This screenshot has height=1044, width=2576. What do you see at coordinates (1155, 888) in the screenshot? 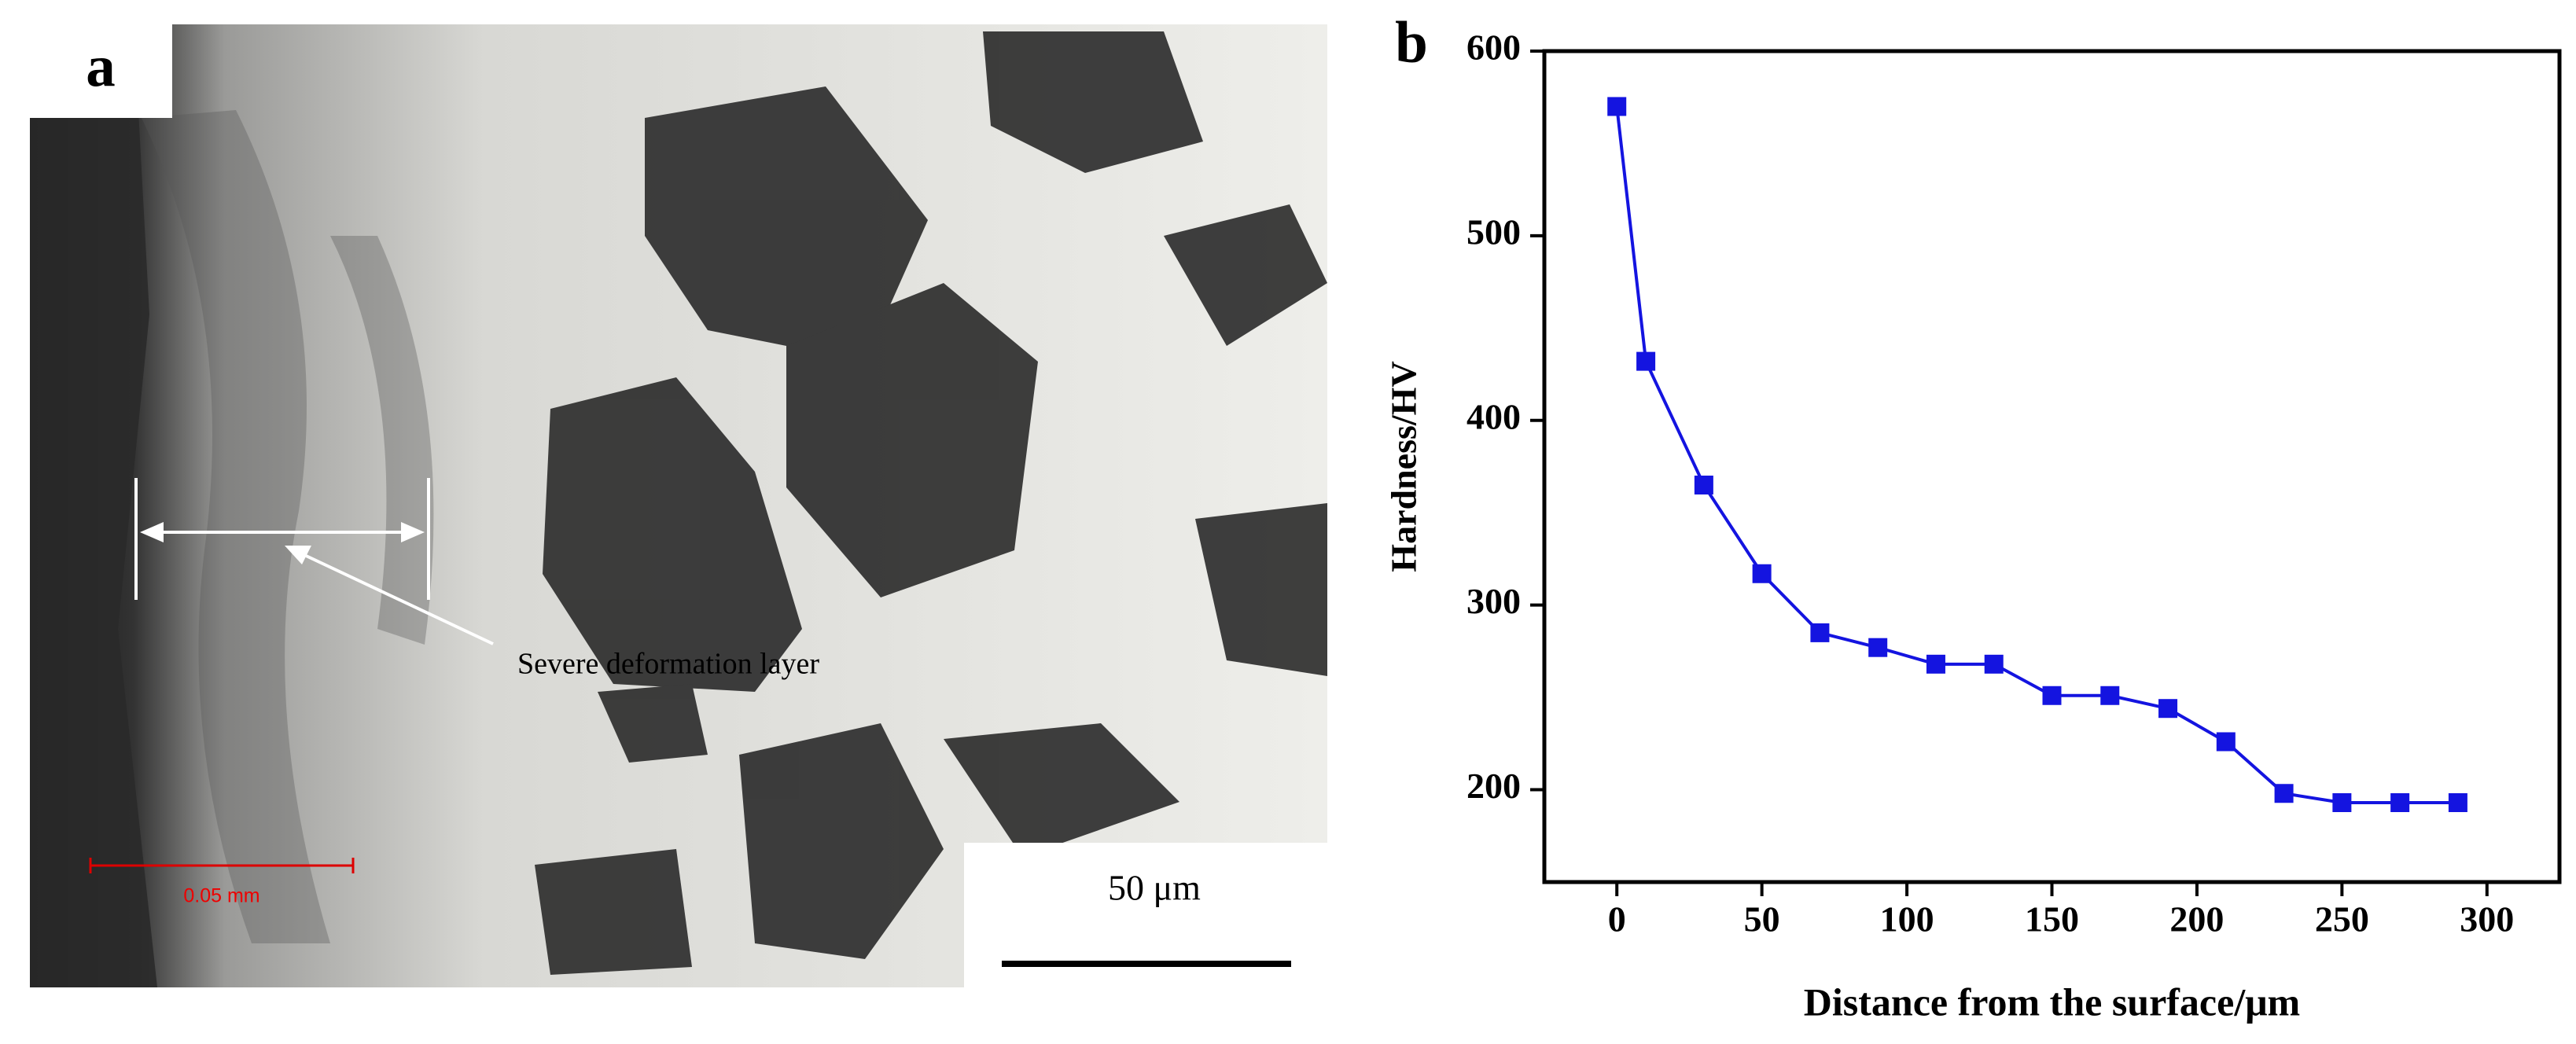
I see `scale-label: 50 μm` at bounding box center [1155, 888].